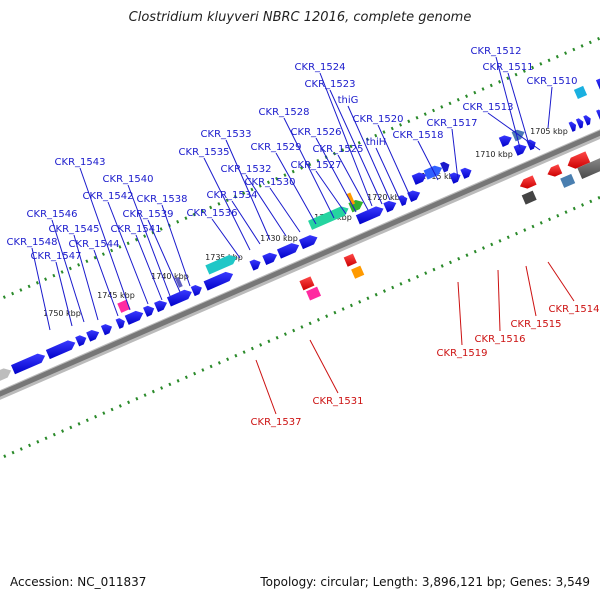 The height and width of the screenshot is (600, 600). I want to click on gene-label: CKR_1516, so click(500, 339).